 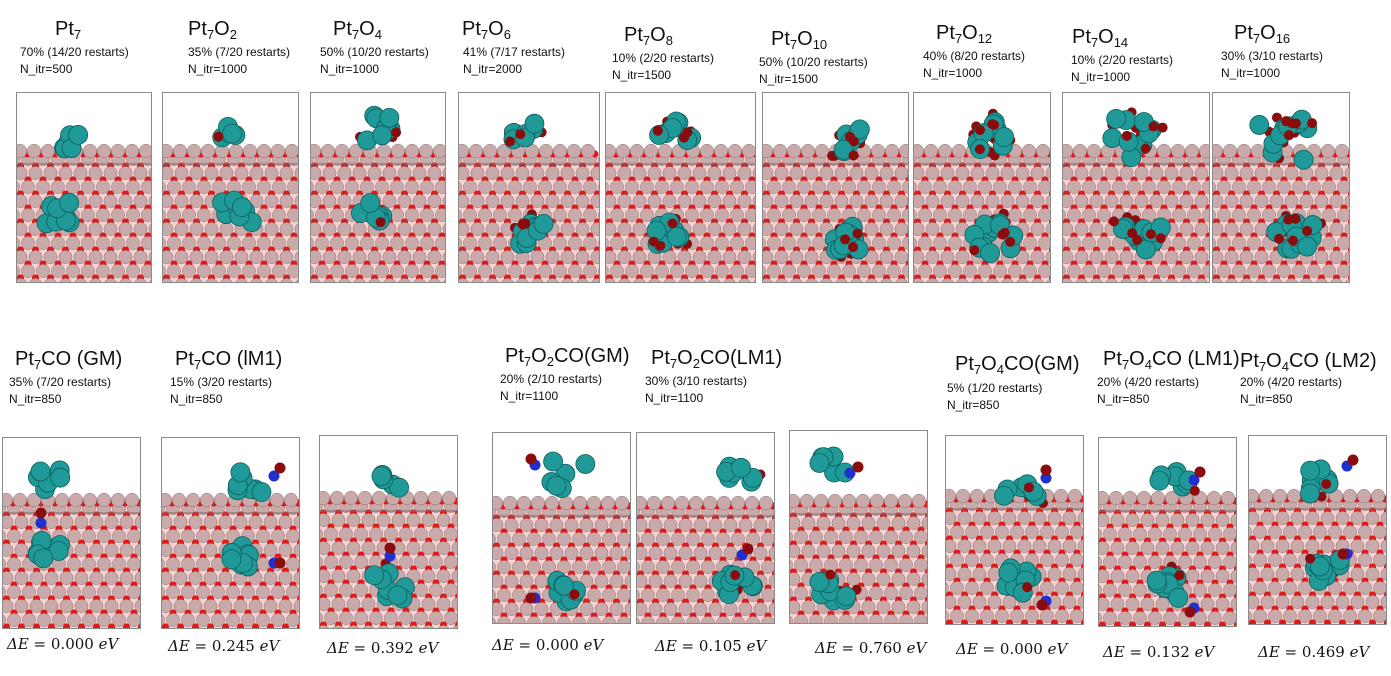 What do you see at coordinates (1081, 37) in the screenshot?
I see `top-8-title-base: Pt` at bounding box center [1081, 37].